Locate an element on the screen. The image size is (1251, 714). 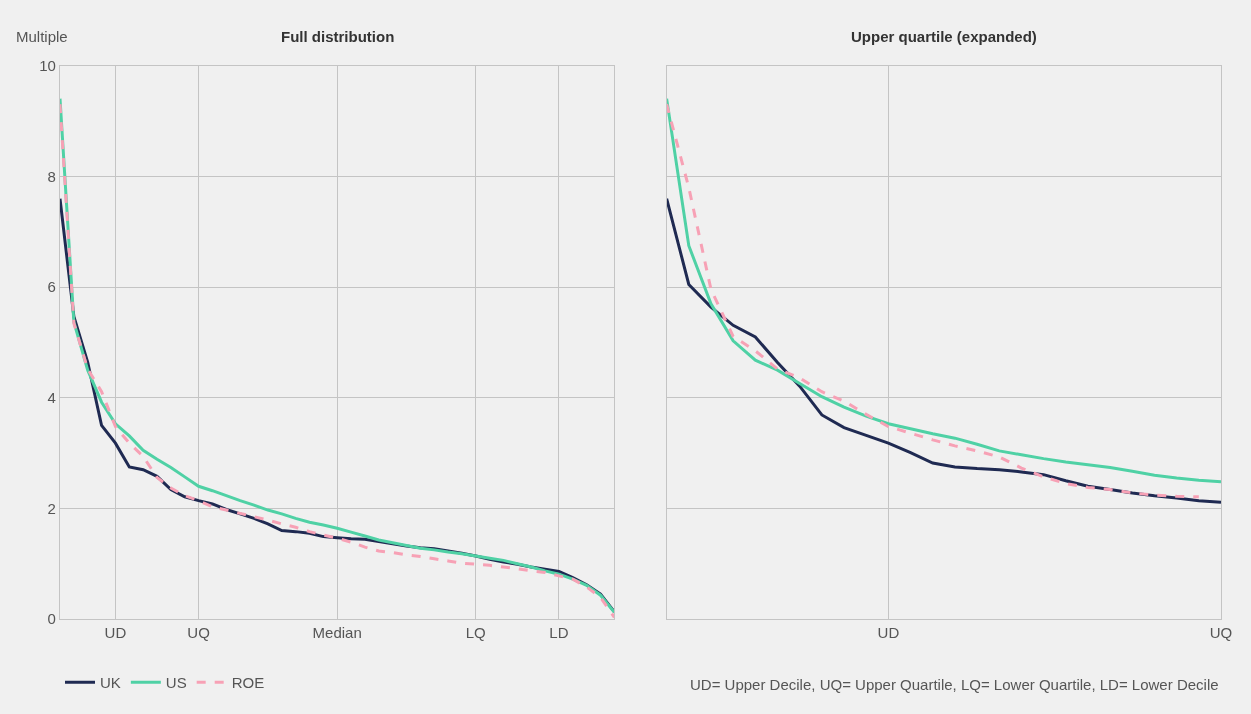
y-tick-label: 4 is located at coordinates (51, 398).